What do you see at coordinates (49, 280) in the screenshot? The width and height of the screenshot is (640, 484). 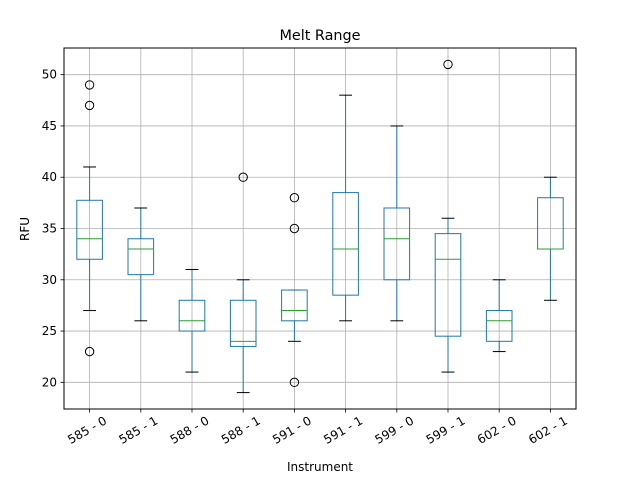 I see `y-tick-label: 30` at bounding box center [49, 280].